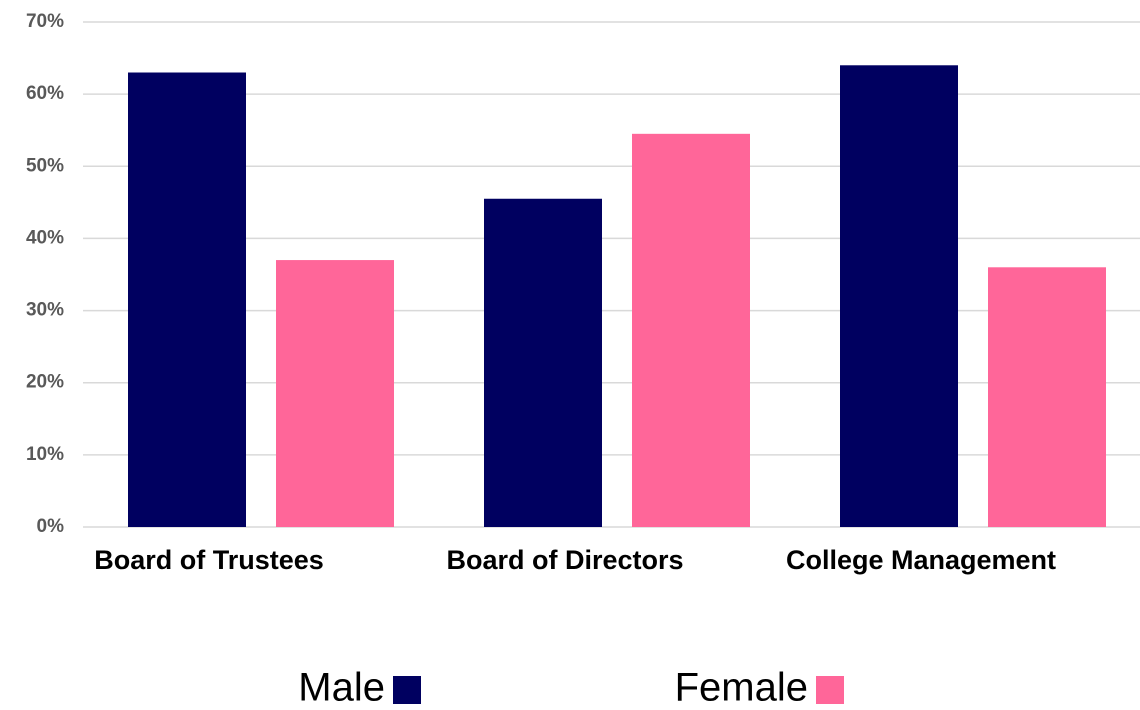 Image resolution: width=1140 pixels, height=710 pixels. What do you see at coordinates (741, 688) in the screenshot?
I see `legend-label: Female` at bounding box center [741, 688].